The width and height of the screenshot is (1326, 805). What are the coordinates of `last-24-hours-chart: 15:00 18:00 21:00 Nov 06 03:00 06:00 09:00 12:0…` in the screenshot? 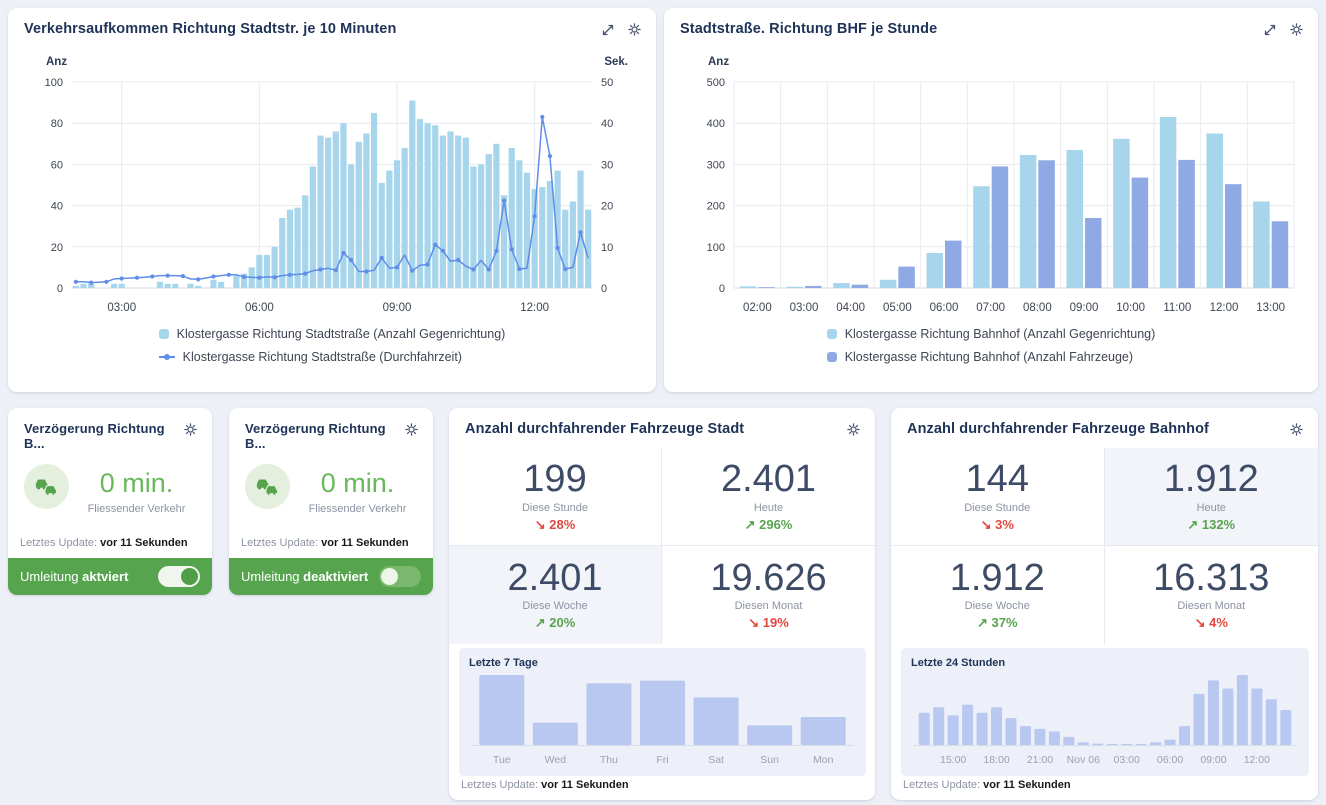 It's located at (1105, 712).